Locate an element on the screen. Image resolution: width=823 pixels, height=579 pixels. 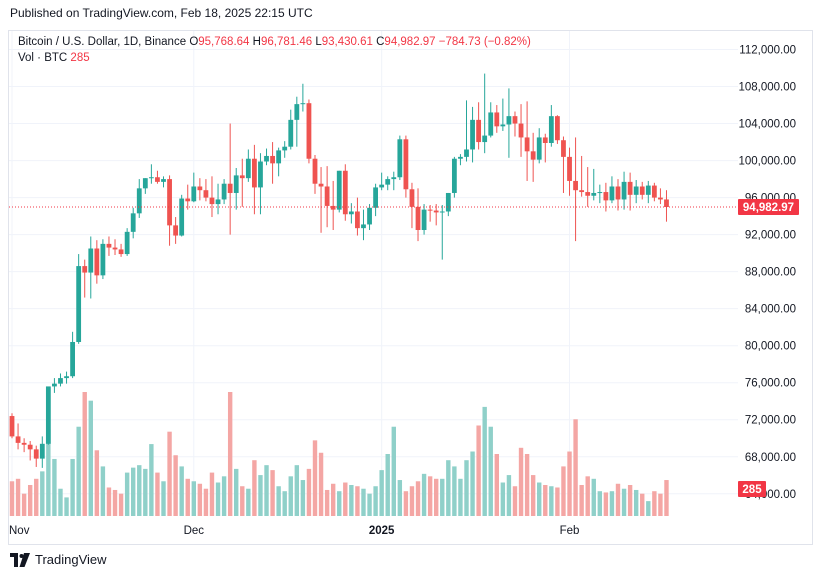
price-change: −784.73 (−0.82%) is located at coordinates (484, 42).